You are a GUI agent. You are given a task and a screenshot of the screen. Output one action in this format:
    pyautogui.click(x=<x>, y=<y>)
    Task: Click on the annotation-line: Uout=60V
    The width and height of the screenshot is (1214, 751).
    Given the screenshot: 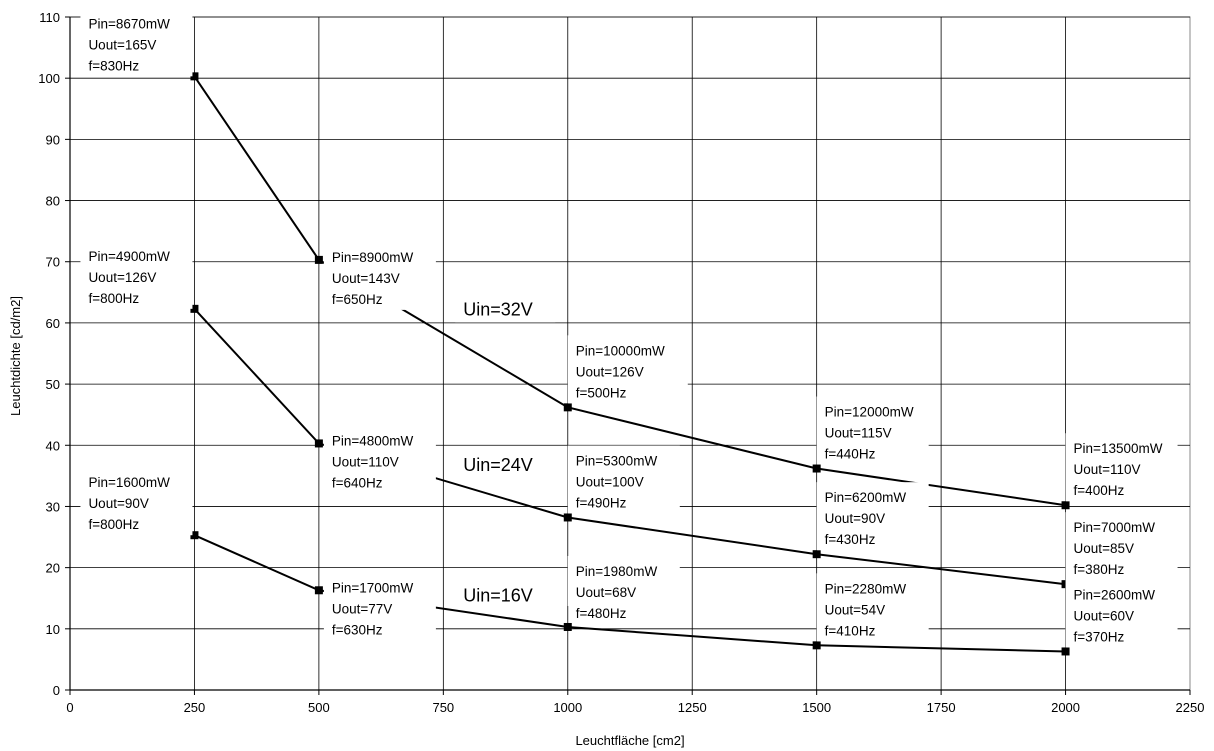 What is the action you would take?
    pyautogui.click(x=1104, y=615)
    